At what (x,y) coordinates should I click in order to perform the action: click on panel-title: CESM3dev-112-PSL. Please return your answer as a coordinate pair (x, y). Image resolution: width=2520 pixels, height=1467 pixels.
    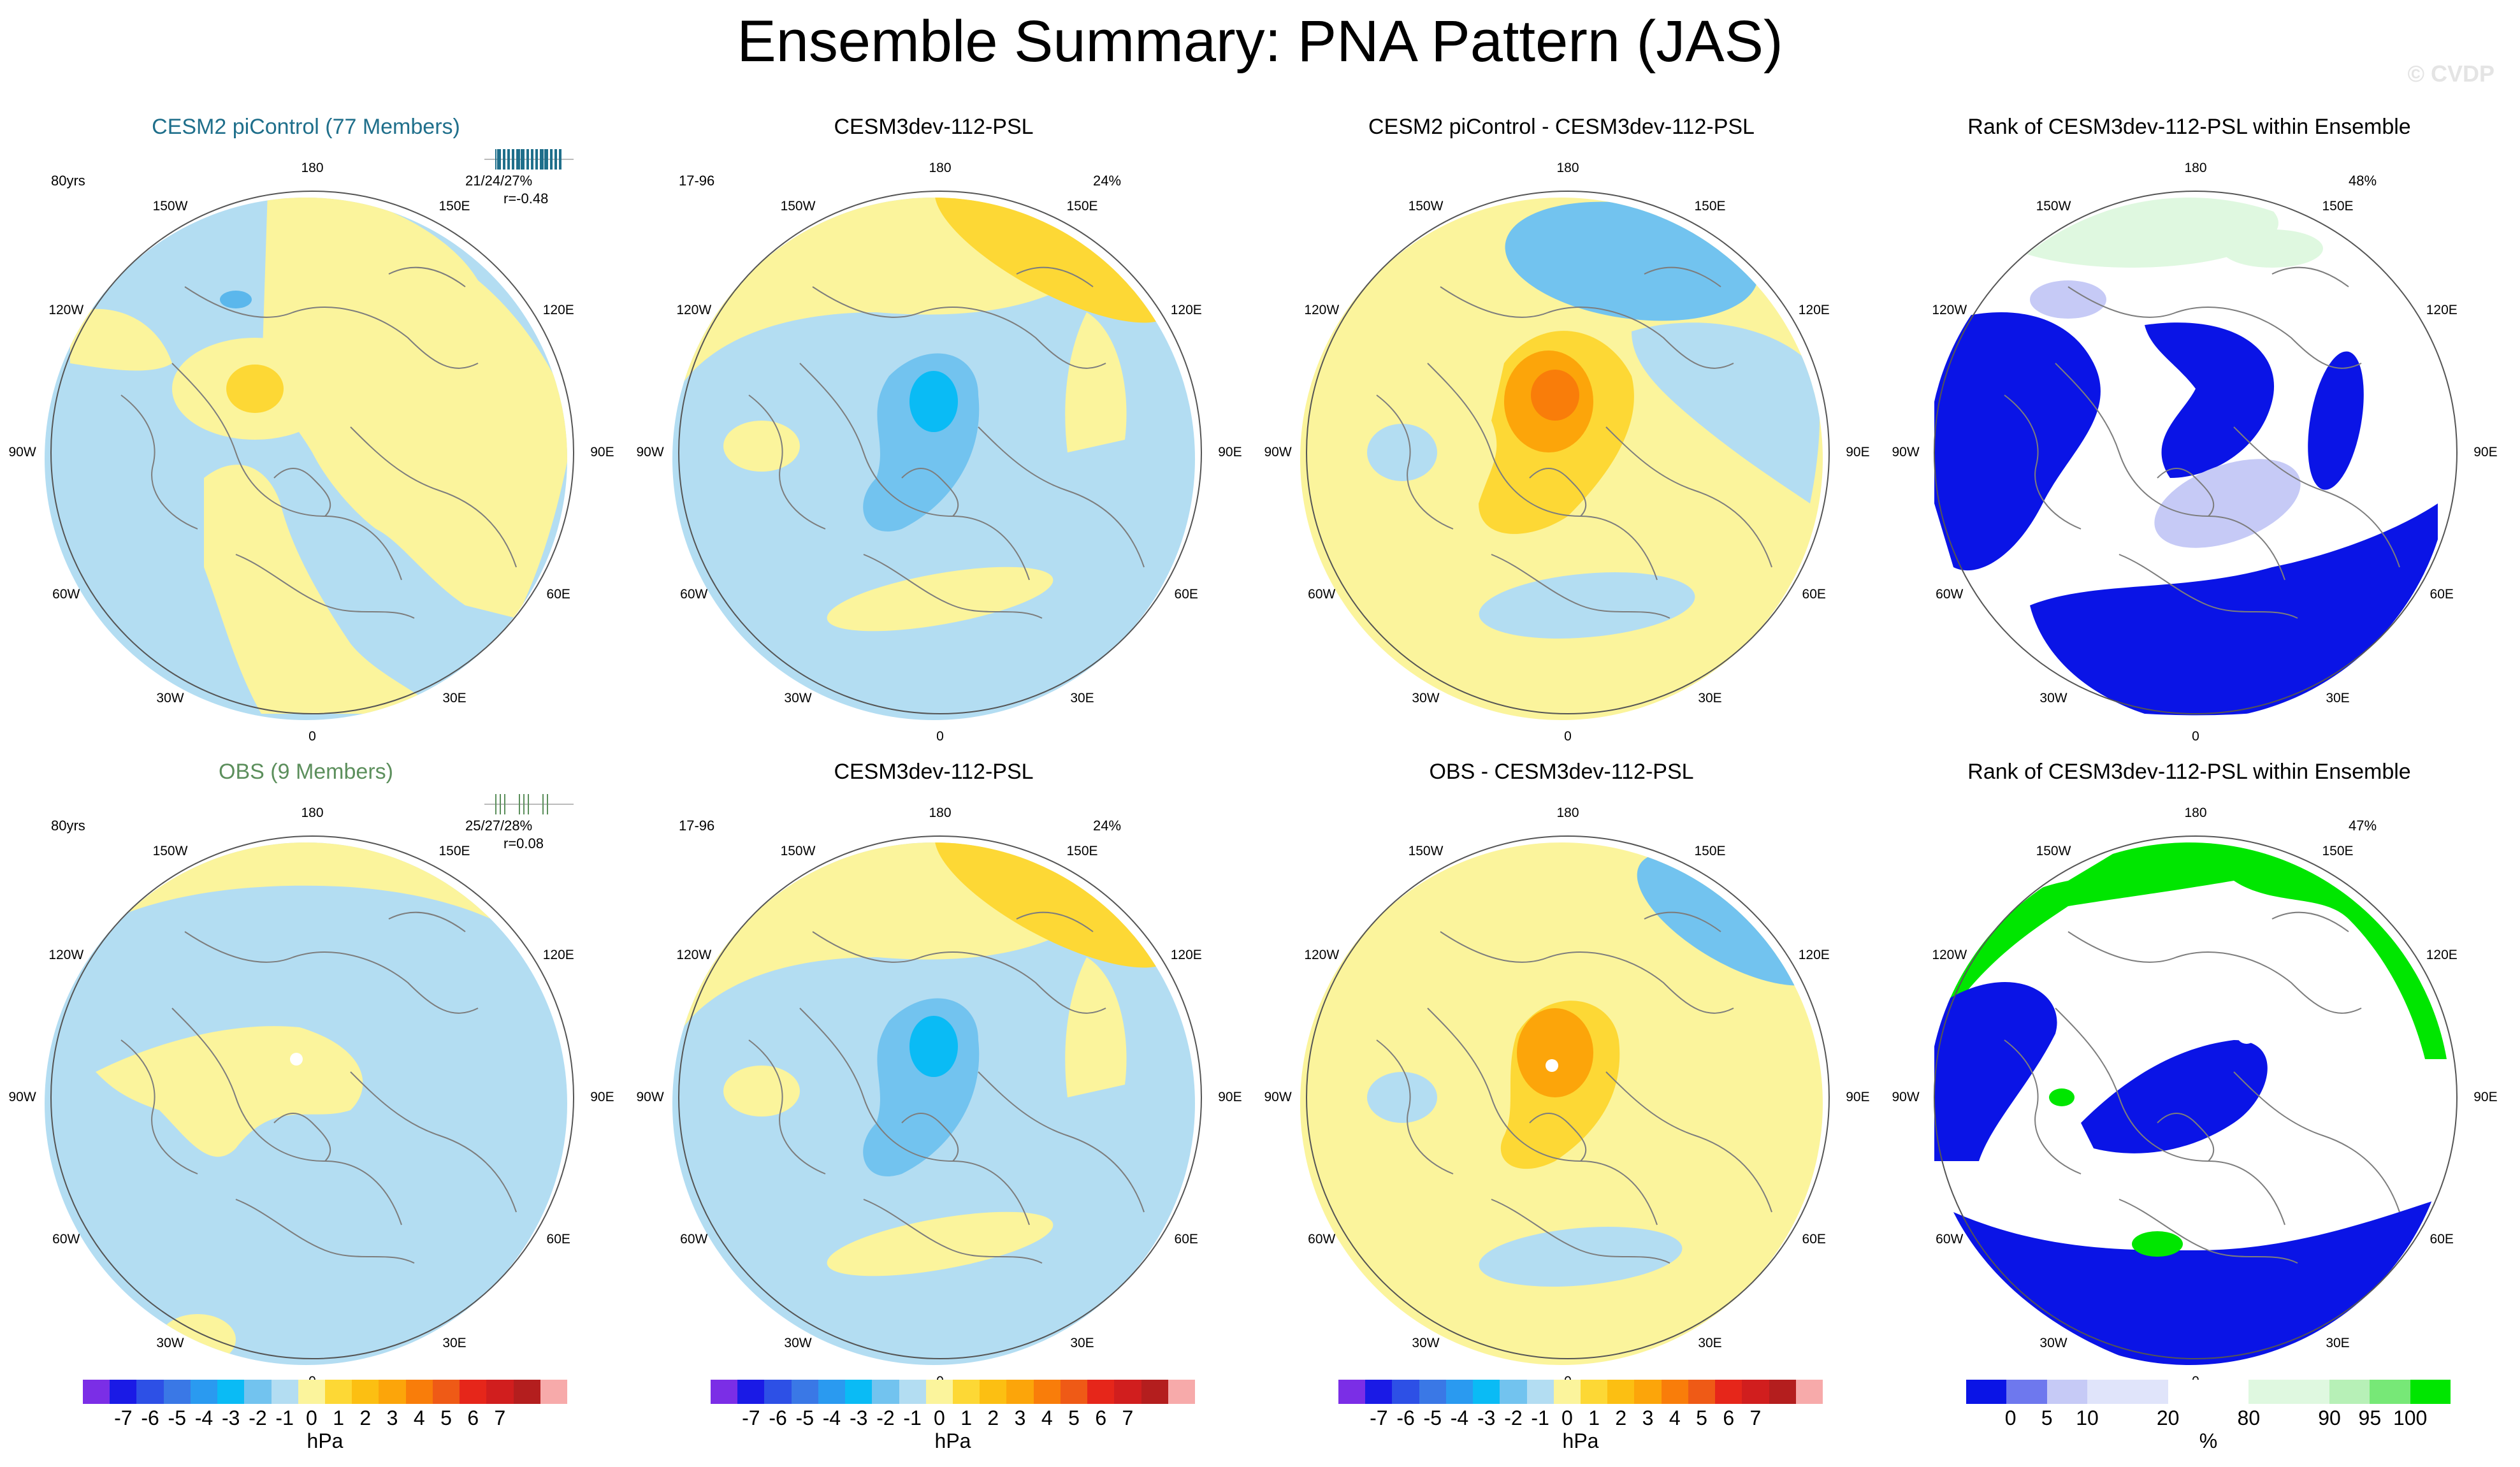
    Looking at the image, I should click on (934, 772).